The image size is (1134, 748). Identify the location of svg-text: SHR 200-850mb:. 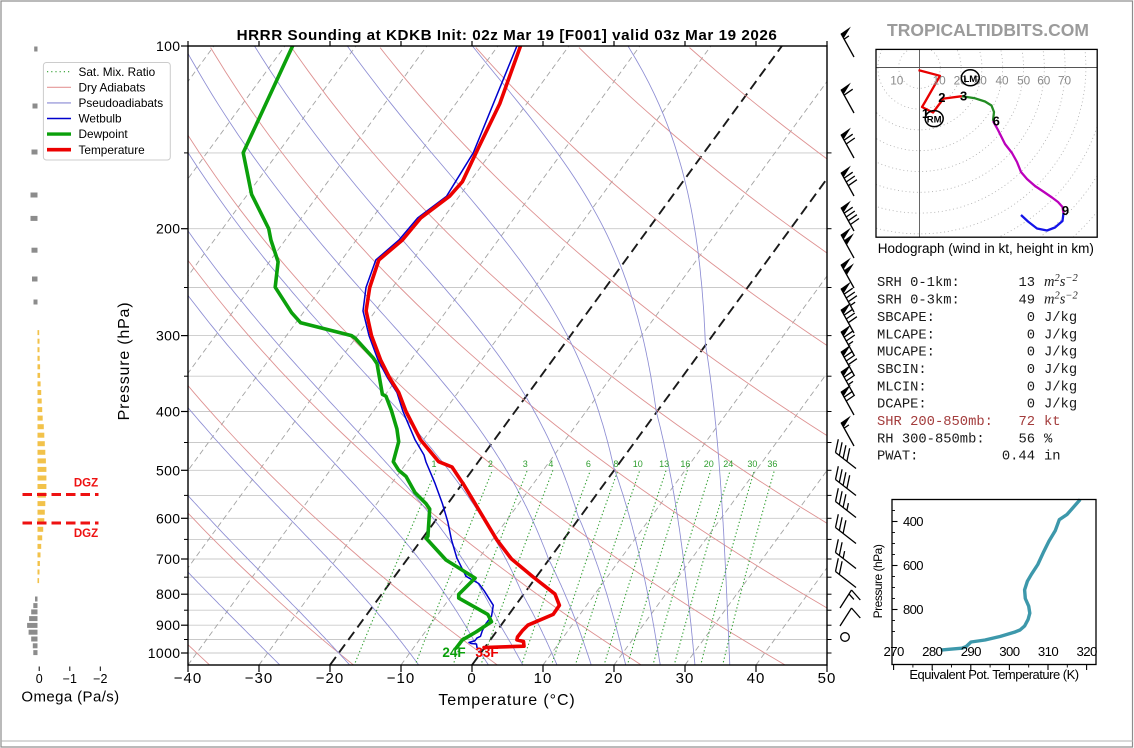
(935, 422).